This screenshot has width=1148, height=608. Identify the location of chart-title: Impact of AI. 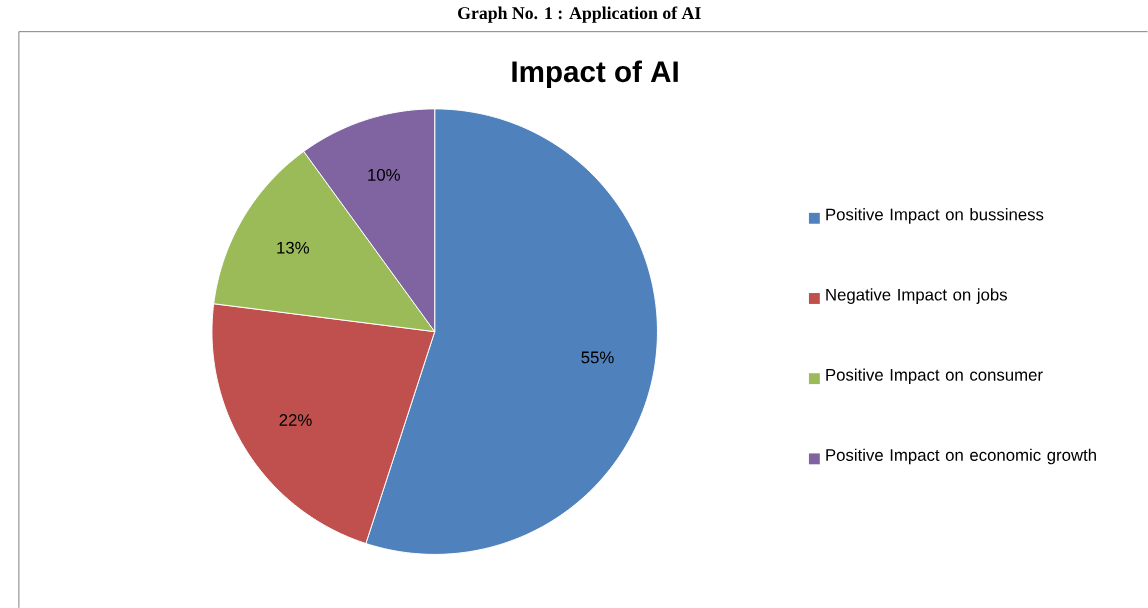
(595, 74).